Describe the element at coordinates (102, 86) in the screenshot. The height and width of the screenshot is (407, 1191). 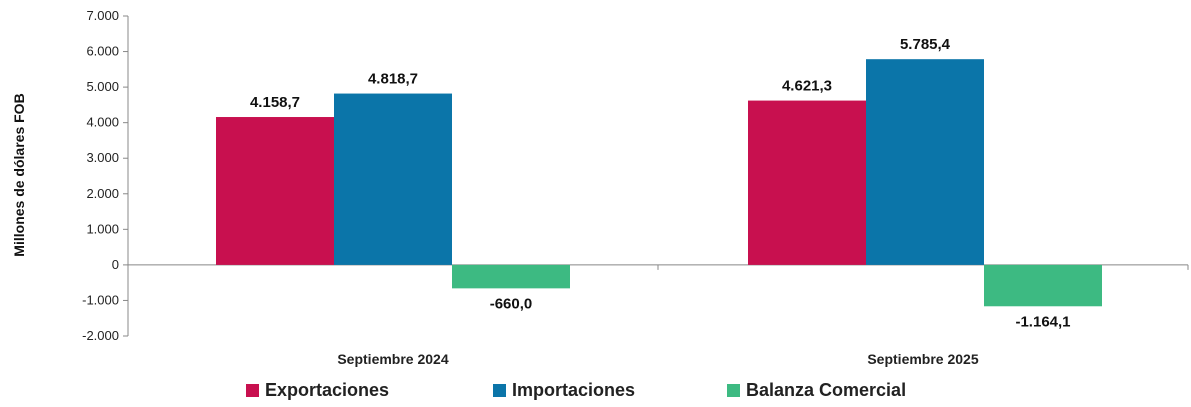
I see `y-tick-label: 5.000` at that location.